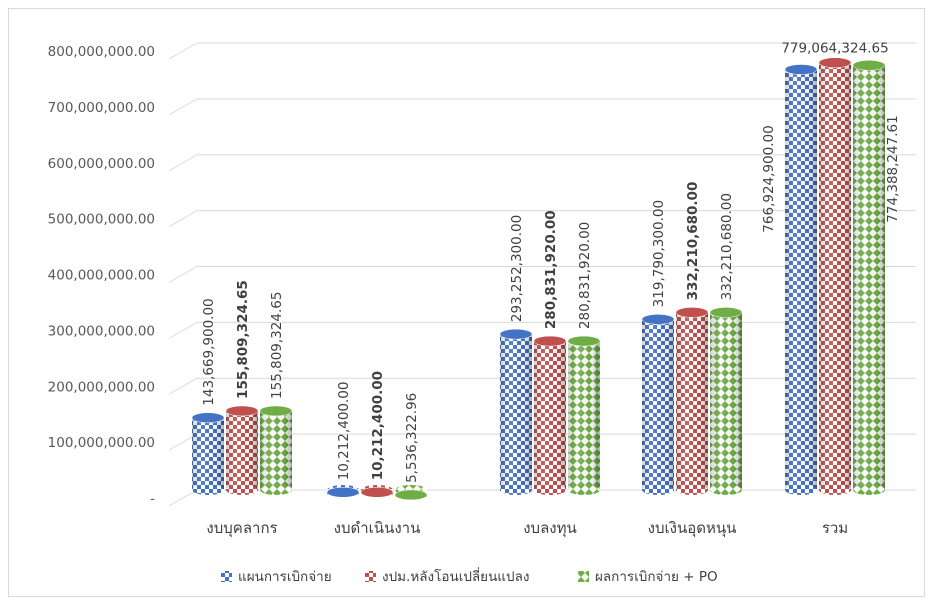 The image size is (935, 605). What do you see at coordinates (101, 220) in the screenshot?
I see `y-tick-label: 500,000,000.00` at bounding box center [101, 220].